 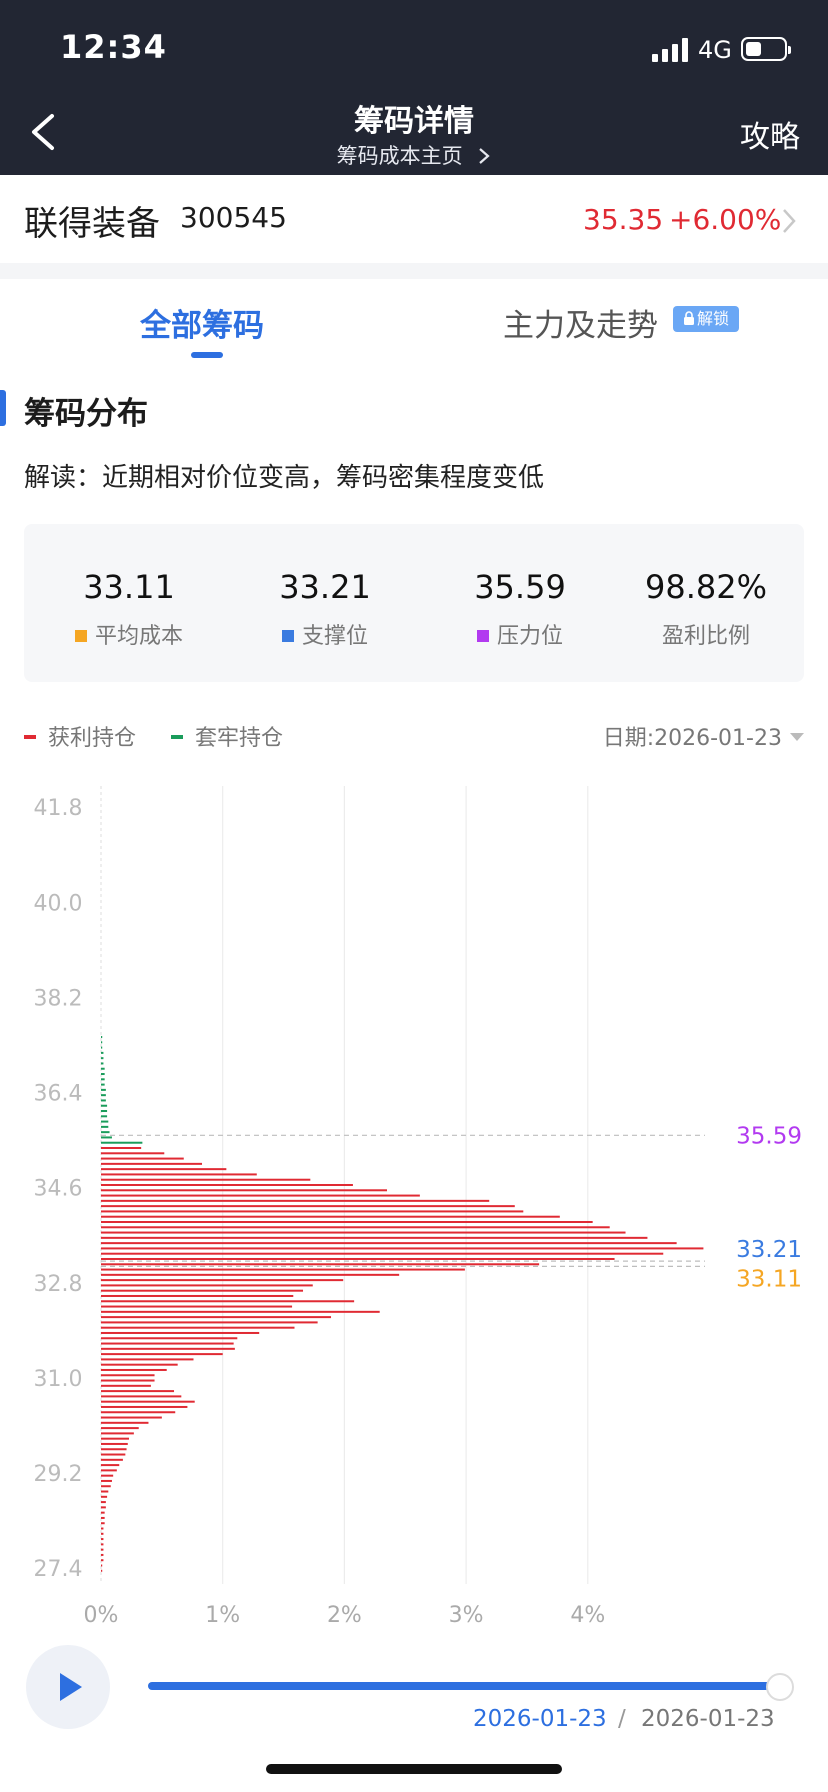 What do you see at coordinates (129, 587) in the screenshot?
I see `stat-value: 33.11` at bounding box center [129, 587].